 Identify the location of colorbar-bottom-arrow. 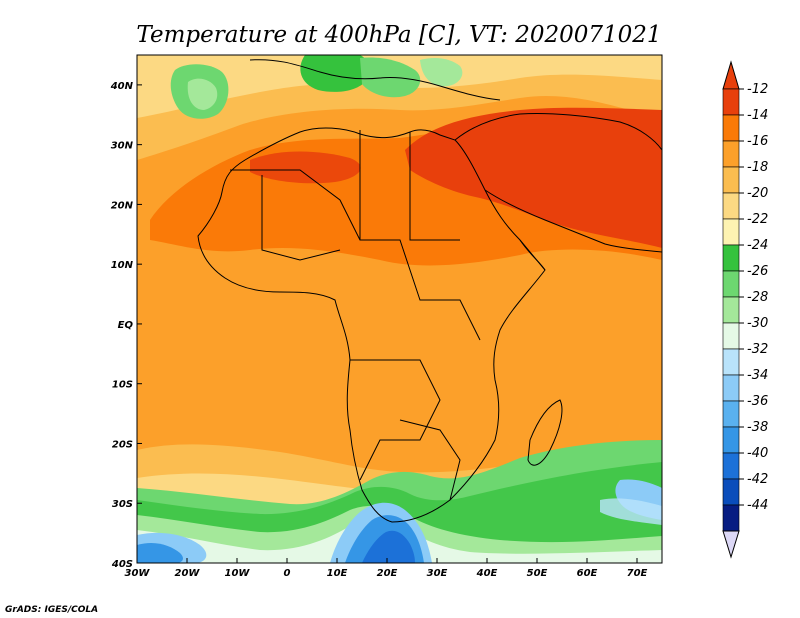
(731, 544).